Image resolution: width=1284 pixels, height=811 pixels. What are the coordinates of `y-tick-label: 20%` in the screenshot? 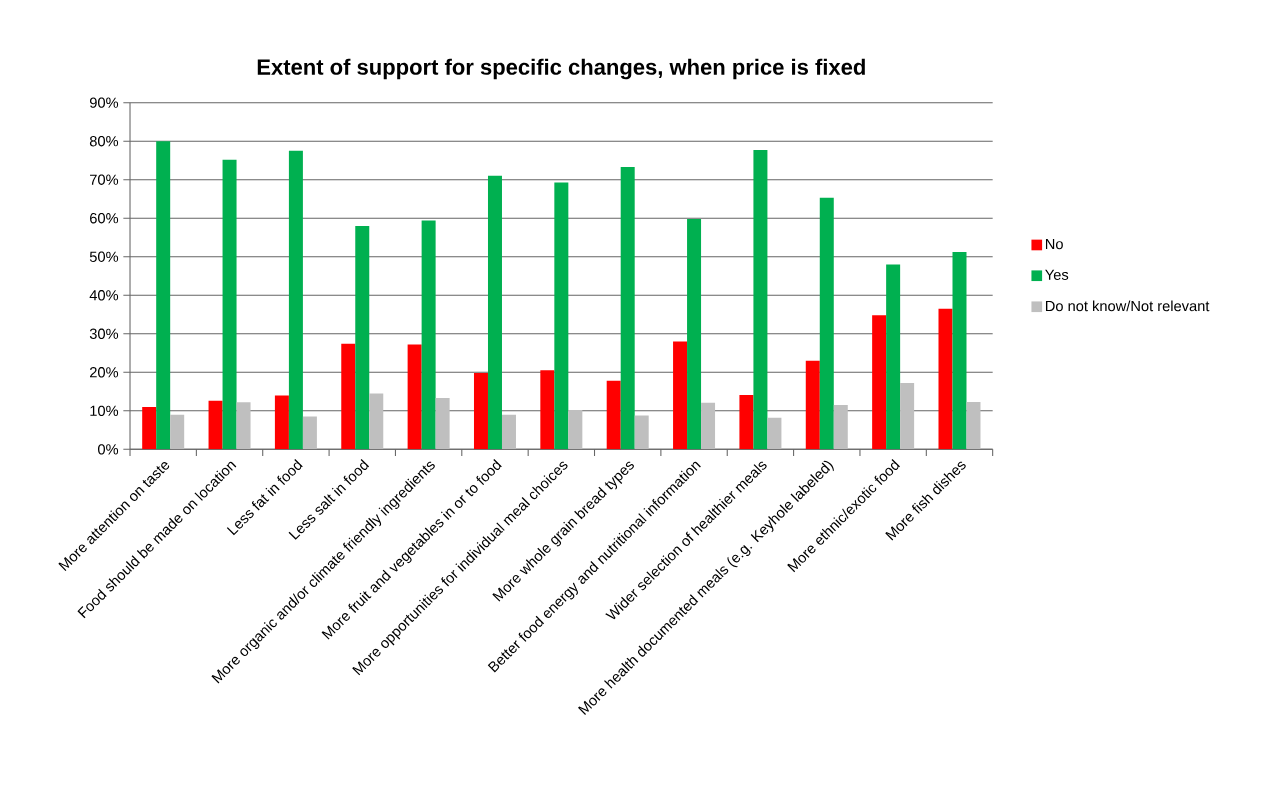 It's located at (104, 372).